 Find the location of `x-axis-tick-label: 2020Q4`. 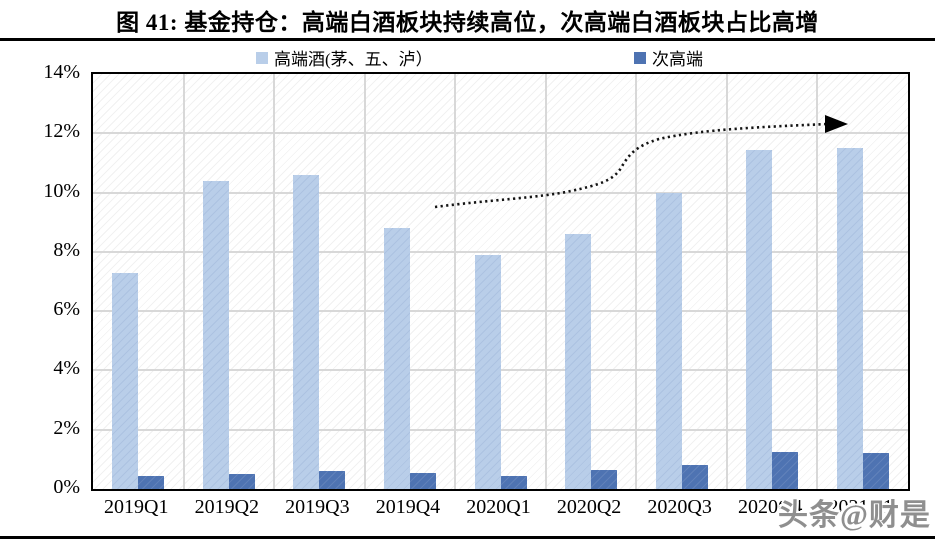

x-axis-tick-label: 2020Q4 is located at coordinates (770, 507).